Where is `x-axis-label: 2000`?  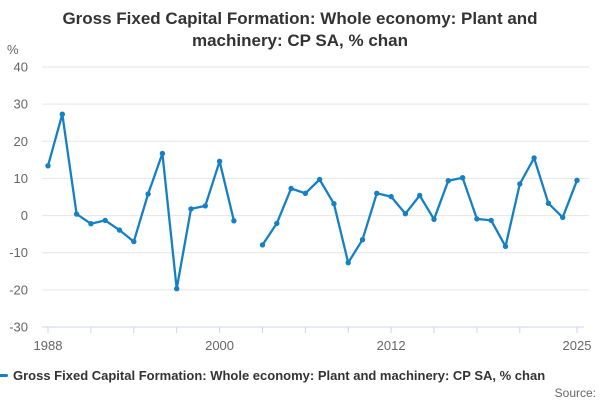 x-axis-label: 2000 is located at coordinates (219, 345).